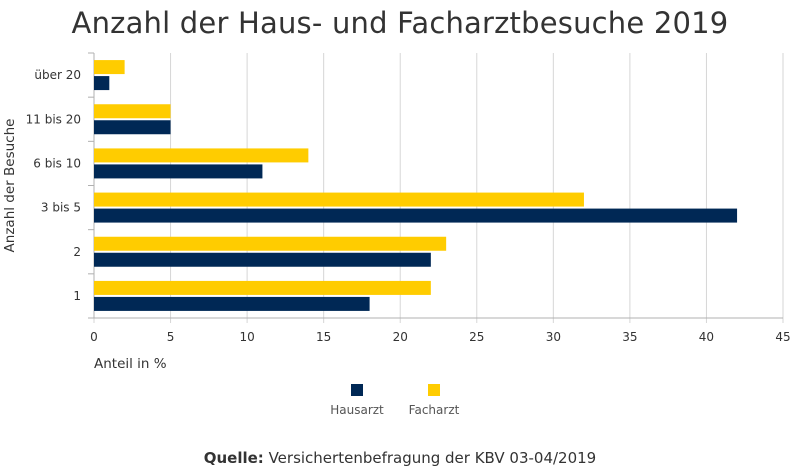  I want to click on x-tick-label: 5, so click(171, 337).